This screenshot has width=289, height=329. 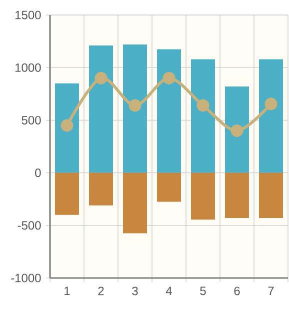 I want to click on x-tick-label: 3, so click(x=135, y=291).